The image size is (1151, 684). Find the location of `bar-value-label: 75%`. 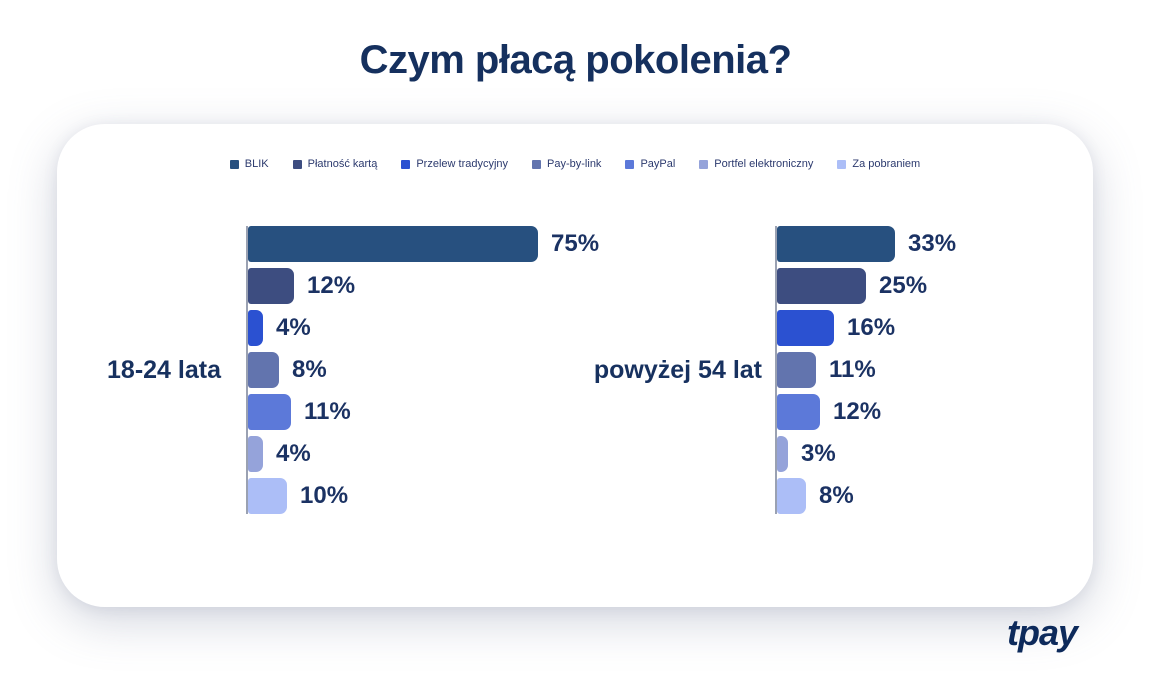

bar-value-label: 75% is located at coordinates (575, 243).